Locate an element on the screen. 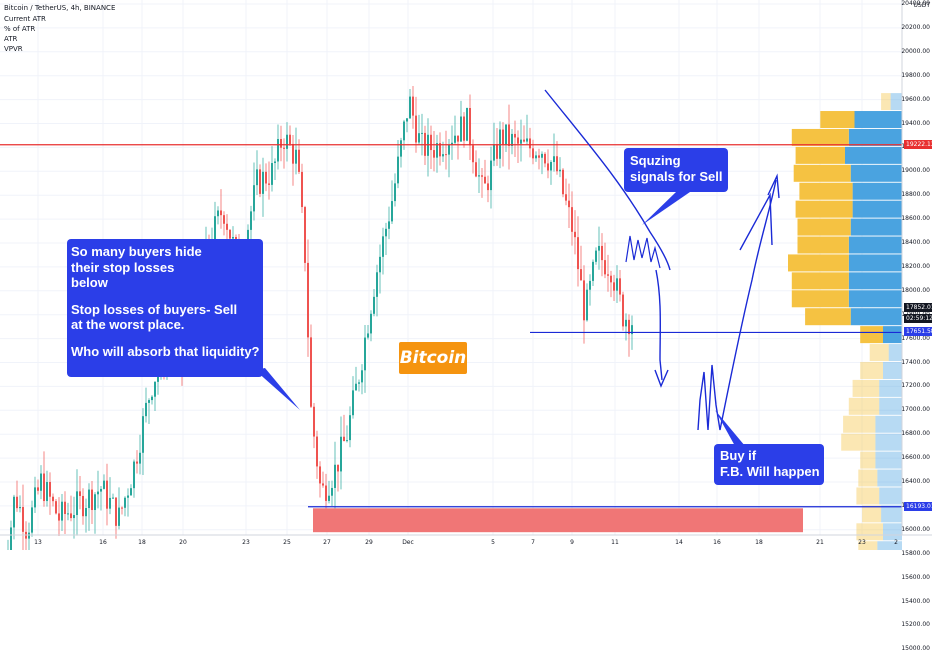 This screenshot has height=652, width=932. price-tick-label: 16400.00 is located at coordinates (915, 481).